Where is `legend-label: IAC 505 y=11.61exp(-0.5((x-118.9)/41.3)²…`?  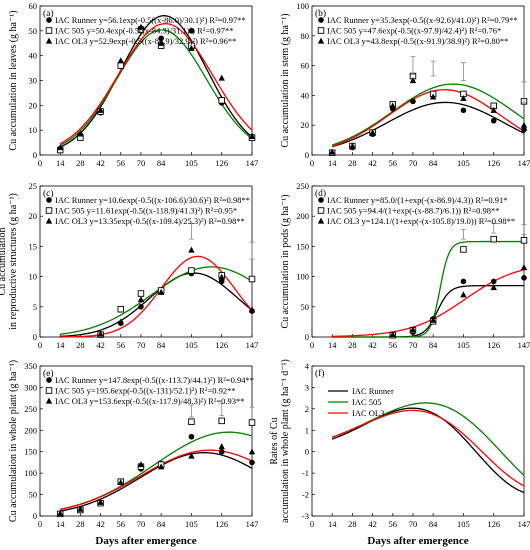 legend-label: IAC 505 y=11.61exp(-0.5((x-118.9)/41.3)²… is located at coordinates (146, 211).